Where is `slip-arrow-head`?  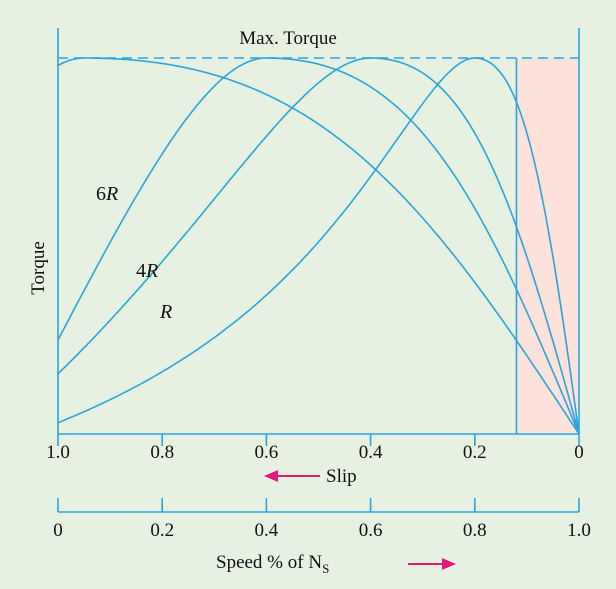 slip-arrow-head is located at coordinates (271, 476).